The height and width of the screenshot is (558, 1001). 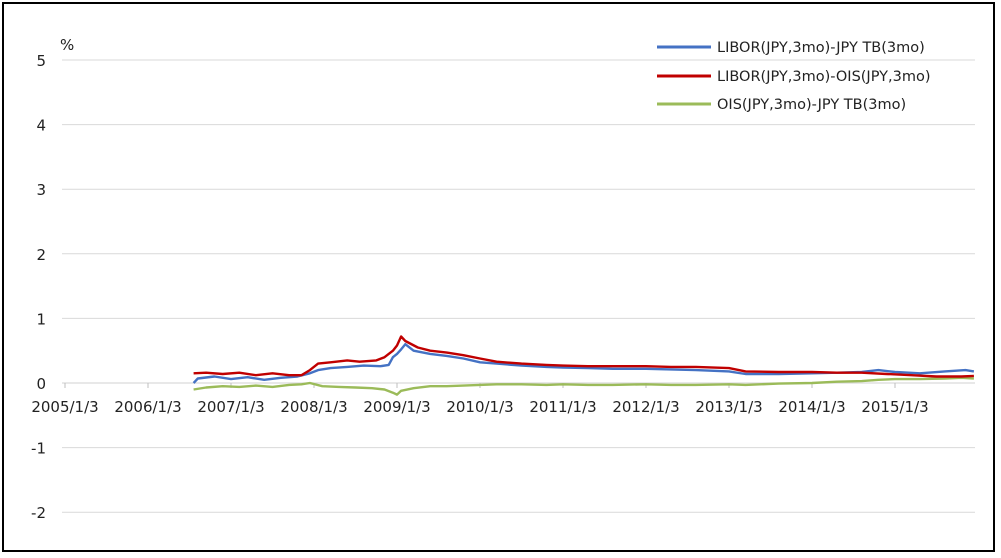 I want to click on y-tick-label: 2, so click(x=41, y=255).